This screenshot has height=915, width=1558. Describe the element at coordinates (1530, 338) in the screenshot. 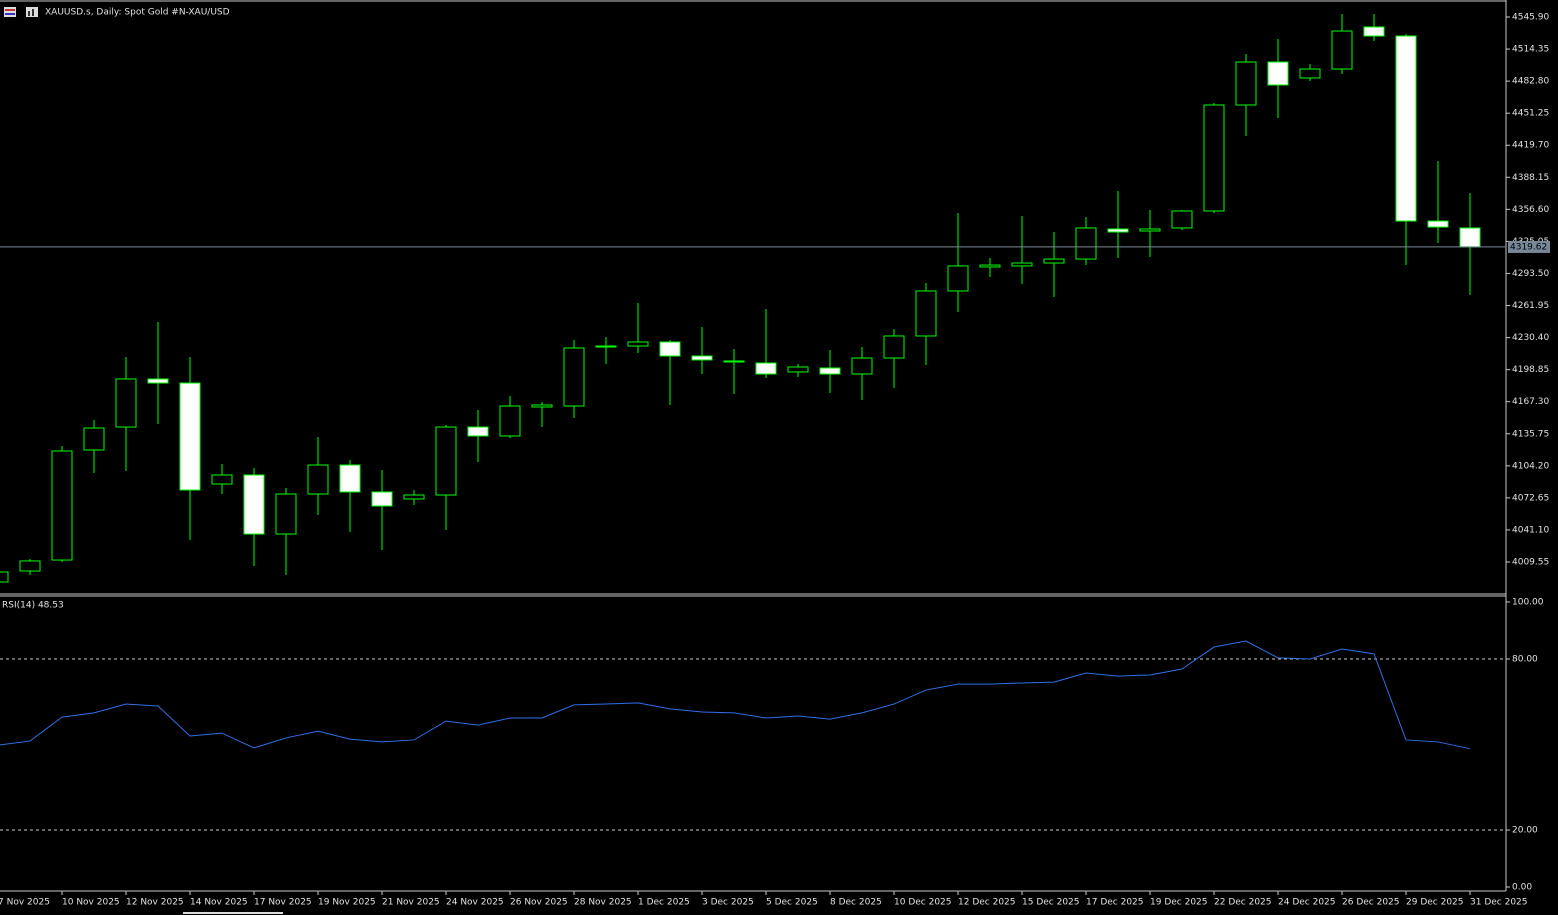

I see `y-tick-label: 4230.40` at that location.